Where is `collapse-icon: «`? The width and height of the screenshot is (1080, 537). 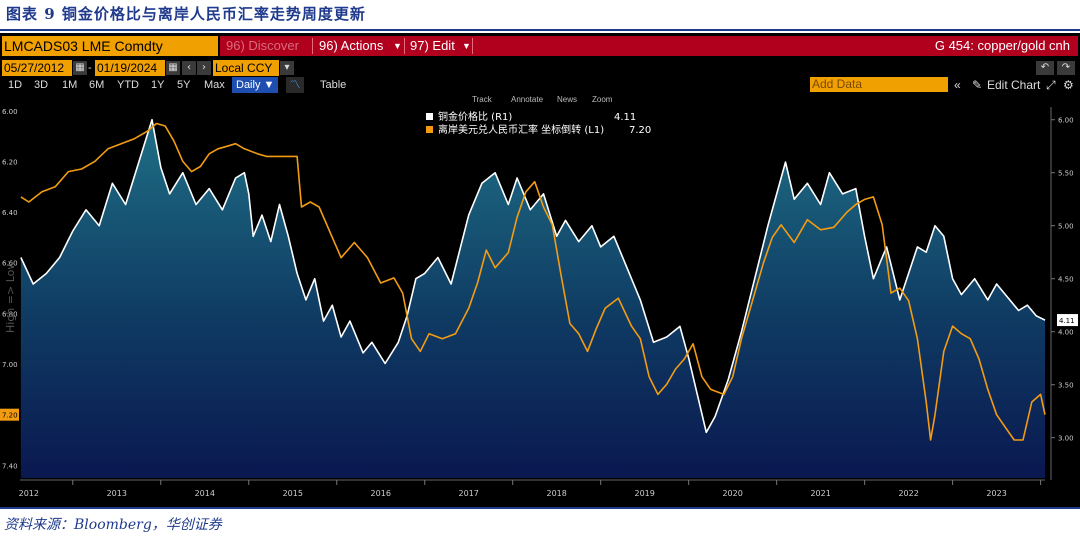 collapse-icon: « is located at coordinates (957, 85).